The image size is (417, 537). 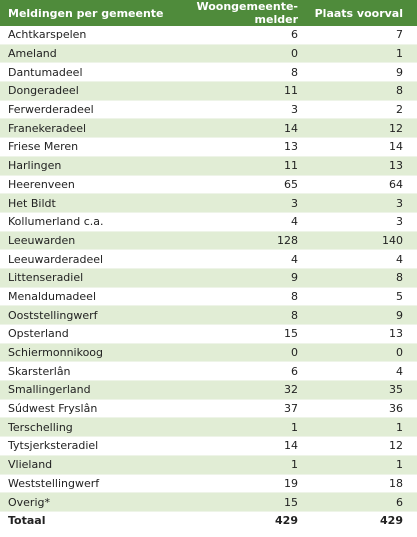 What do you see at coordinates (233, 13) in the screenshot?
I see `header-cell: Woongemeente-melder` at bounding box center [233, 13].